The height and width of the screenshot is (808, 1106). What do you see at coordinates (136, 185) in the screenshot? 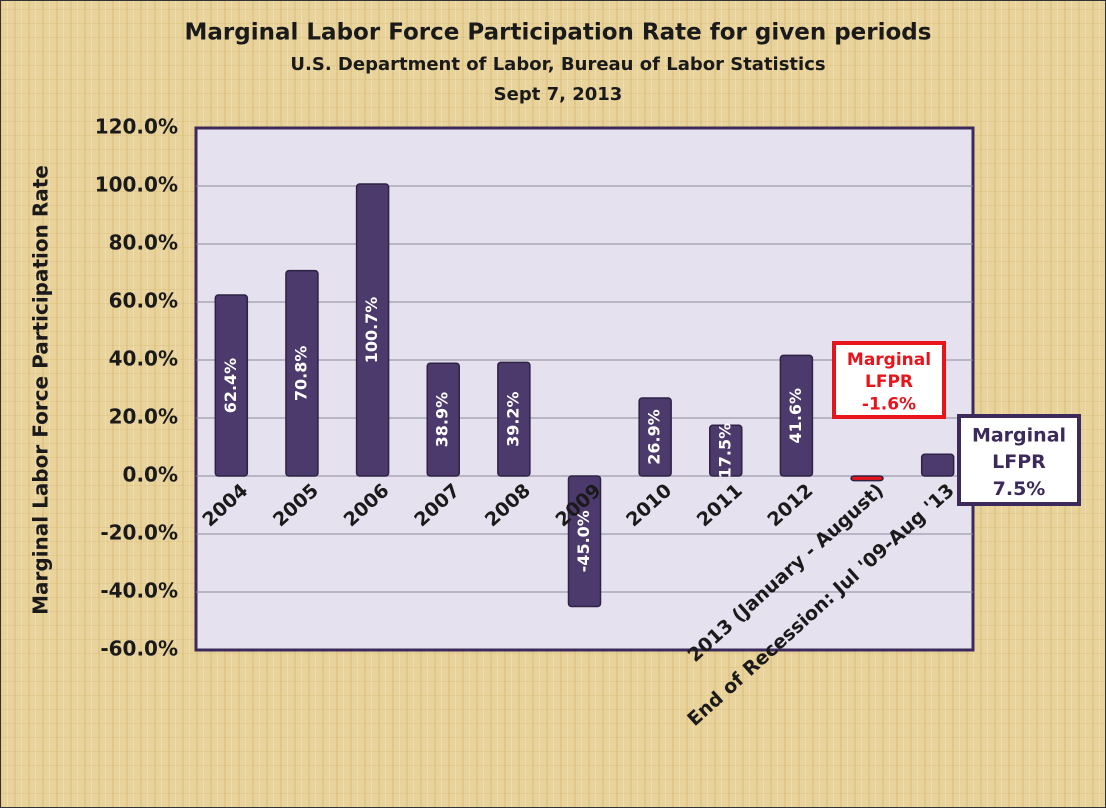
I see `y-tick-label: 100.0%` at bounding box center [136, 185].